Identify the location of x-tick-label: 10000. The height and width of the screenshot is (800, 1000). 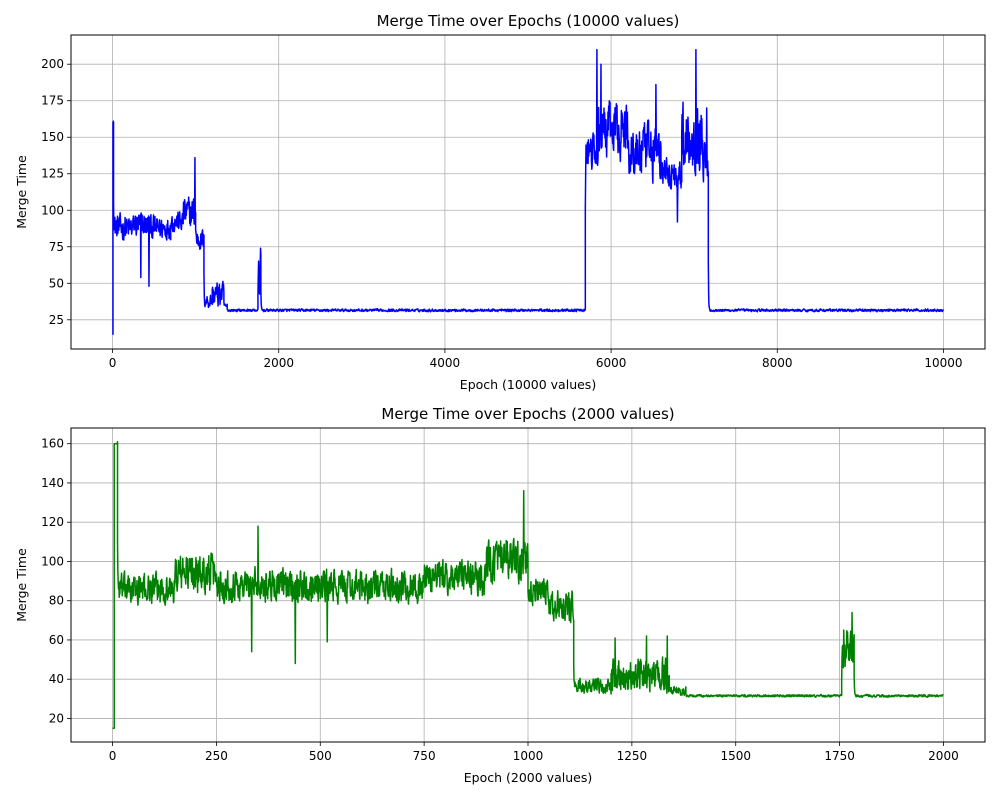
(943, 363).